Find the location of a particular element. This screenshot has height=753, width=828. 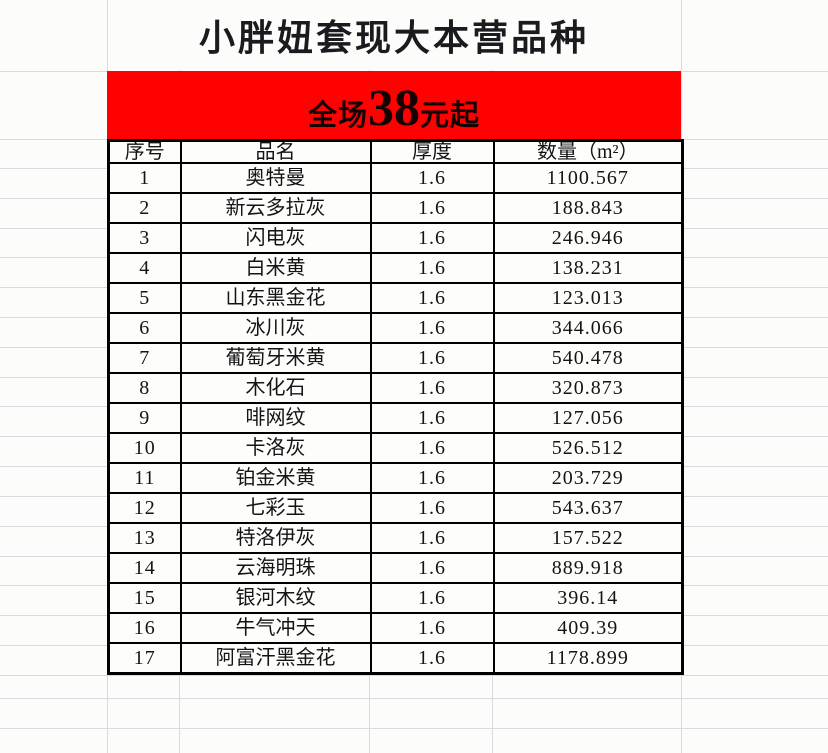

cell-name: 白米黄 is located at coordinates (275, 267).